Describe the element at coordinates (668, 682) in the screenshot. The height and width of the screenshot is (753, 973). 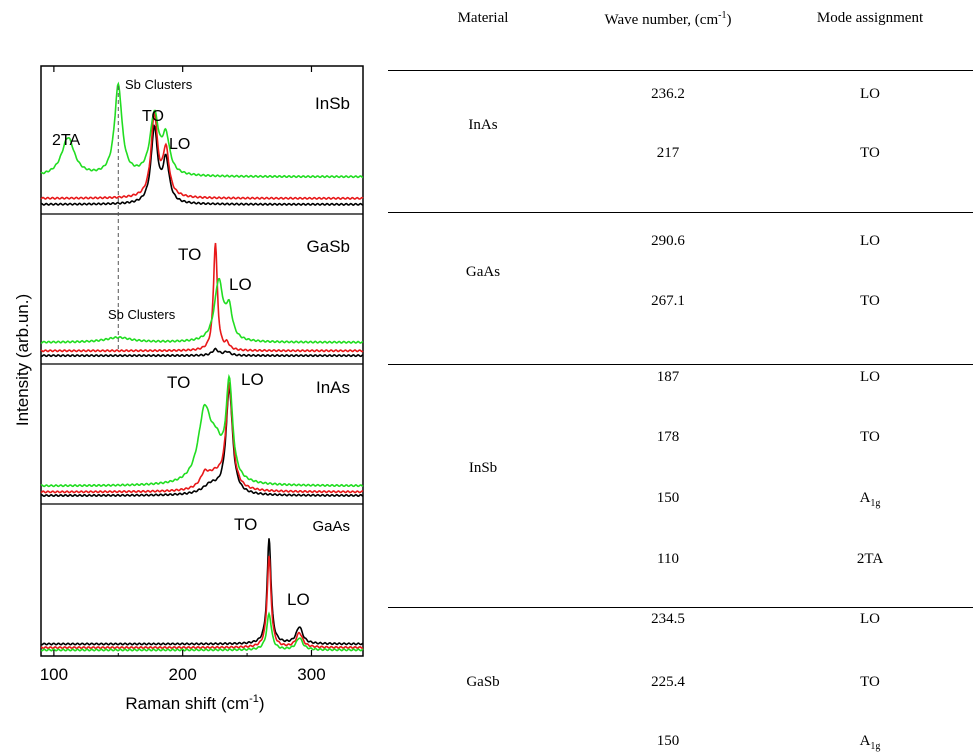
I see `wave-number-cell: 225.4` at that location.